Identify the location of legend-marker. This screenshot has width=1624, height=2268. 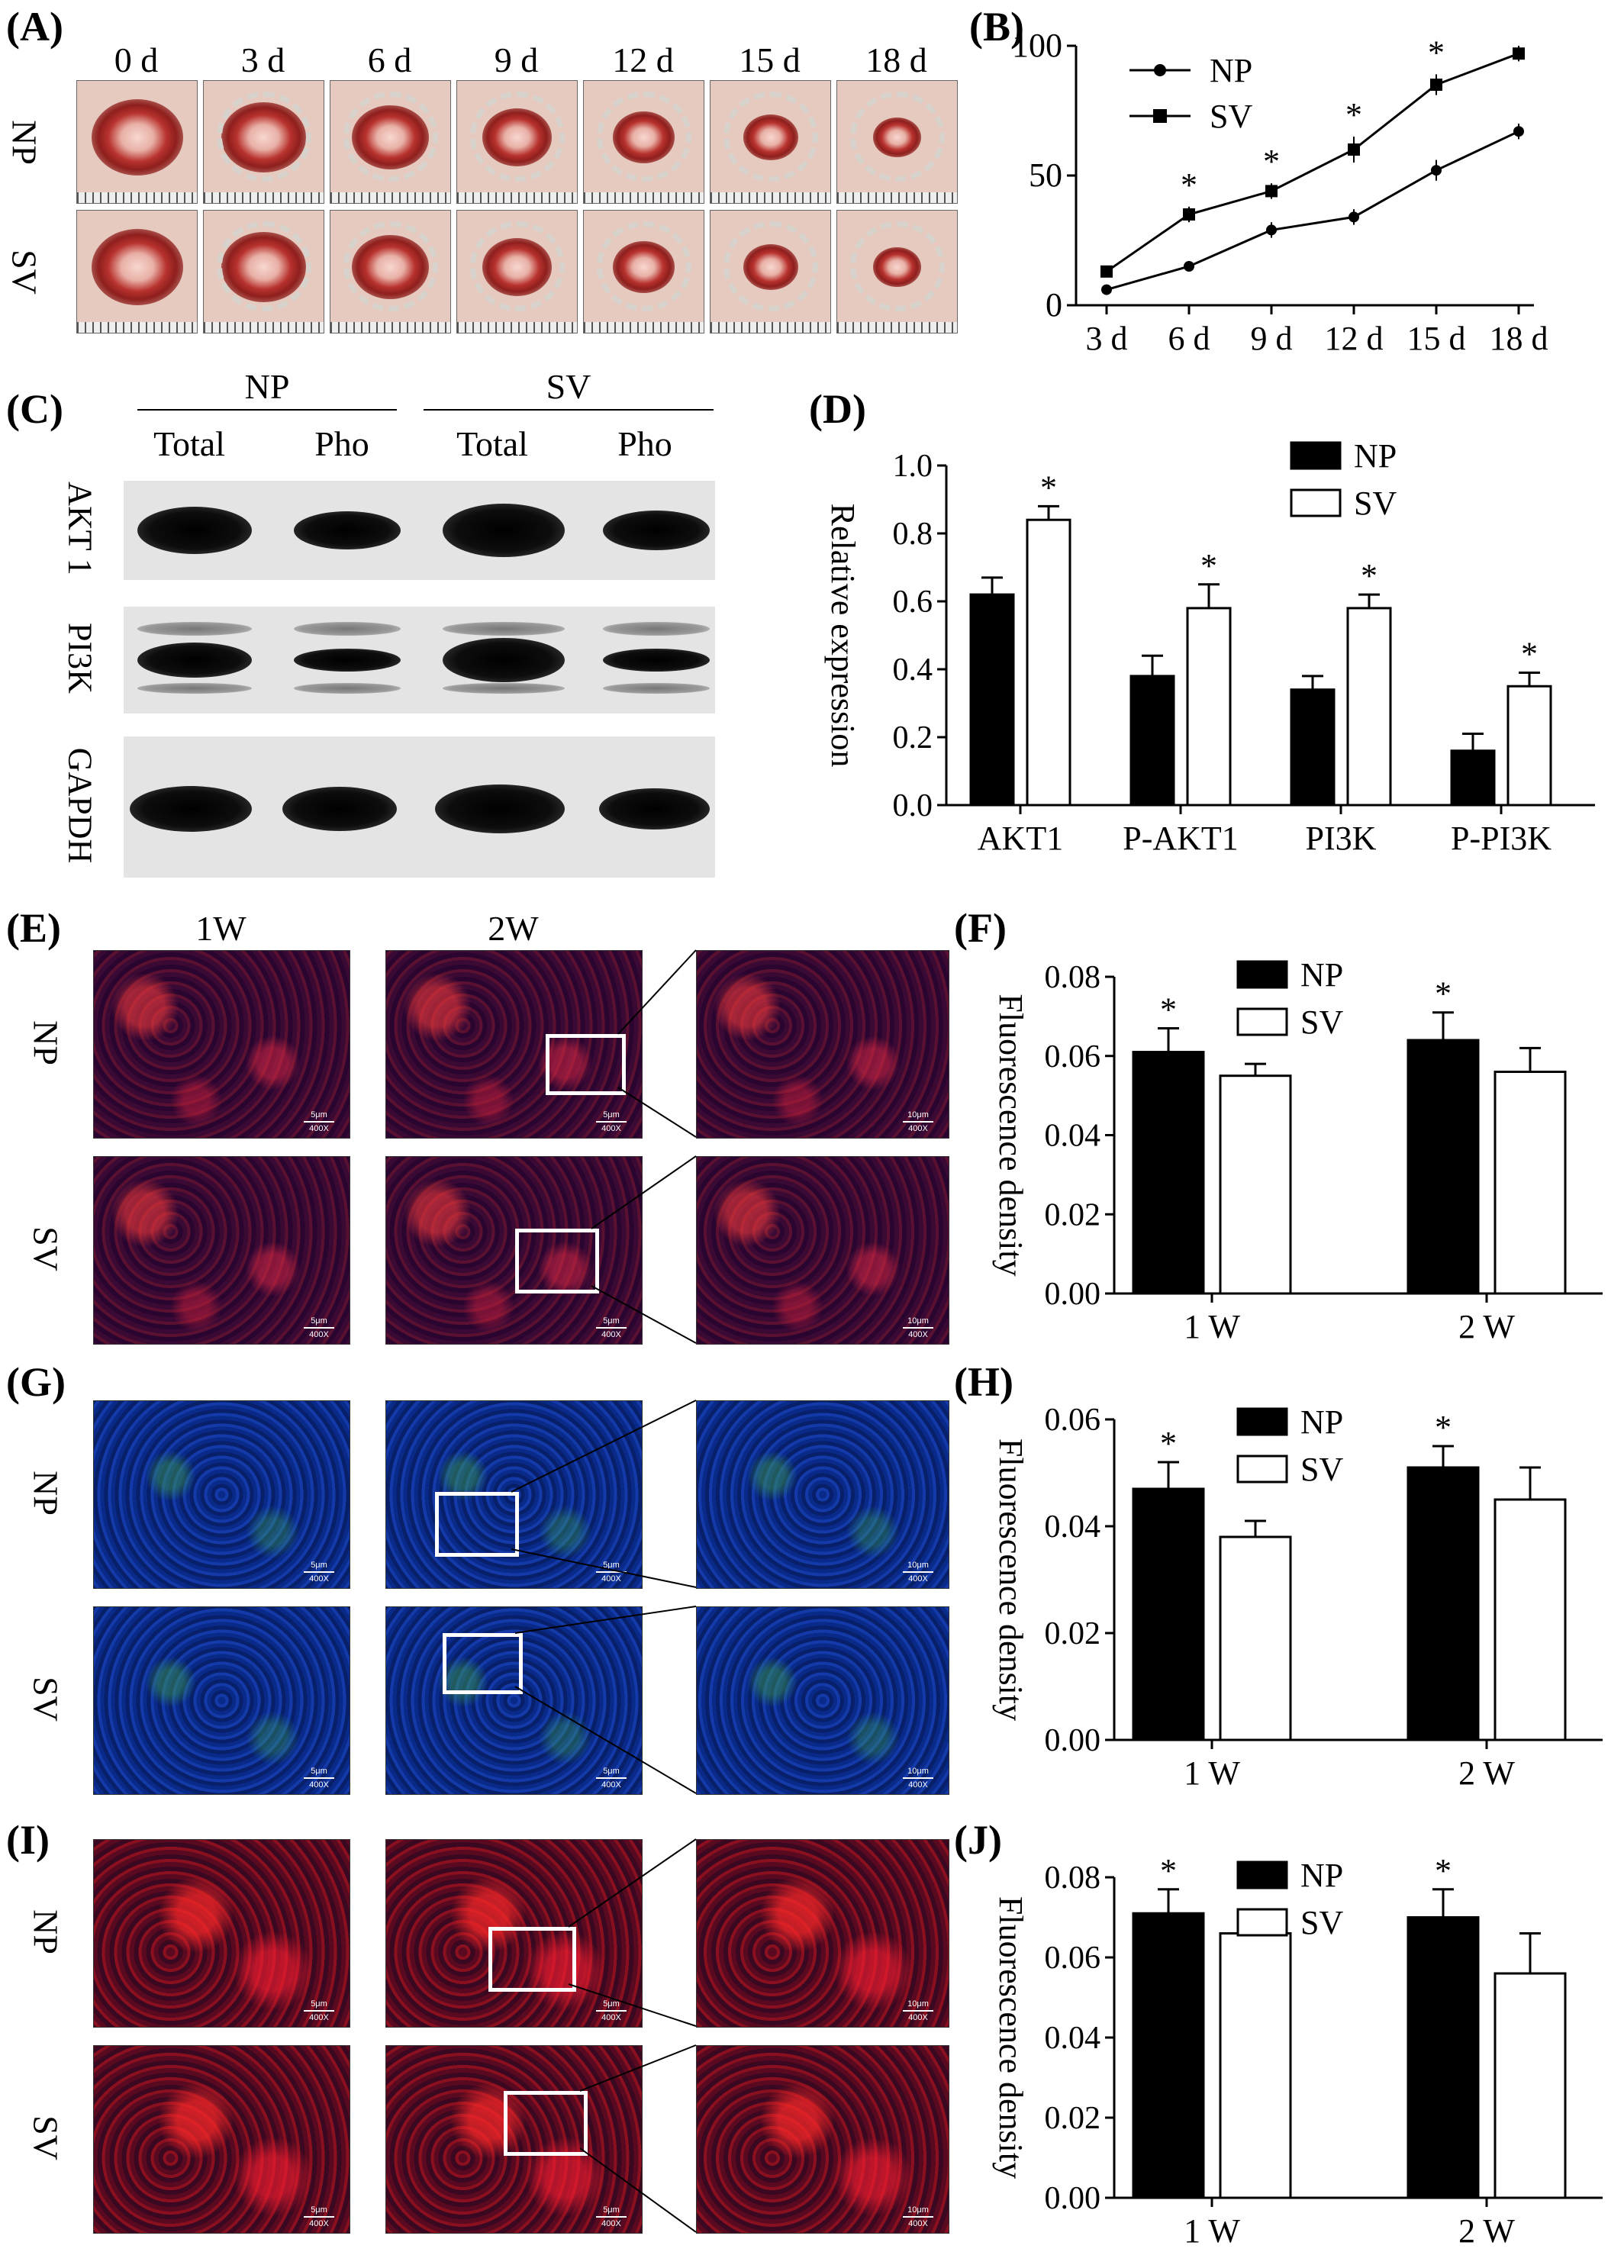
(1160, 116).